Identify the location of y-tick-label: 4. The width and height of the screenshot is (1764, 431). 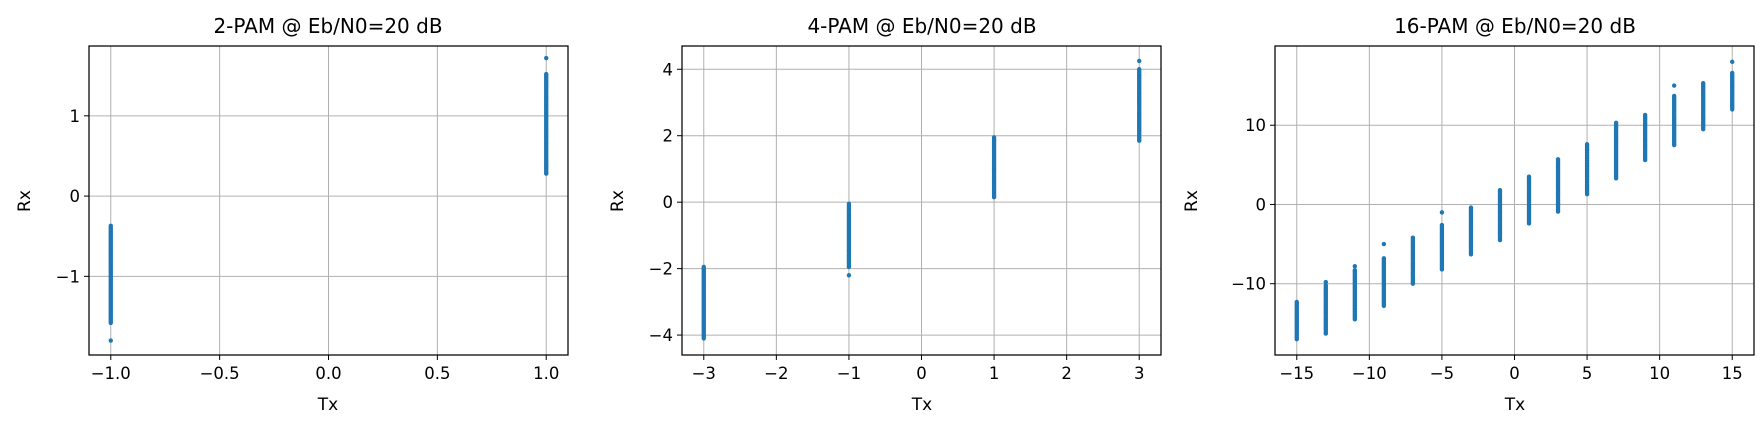
(668, 69).